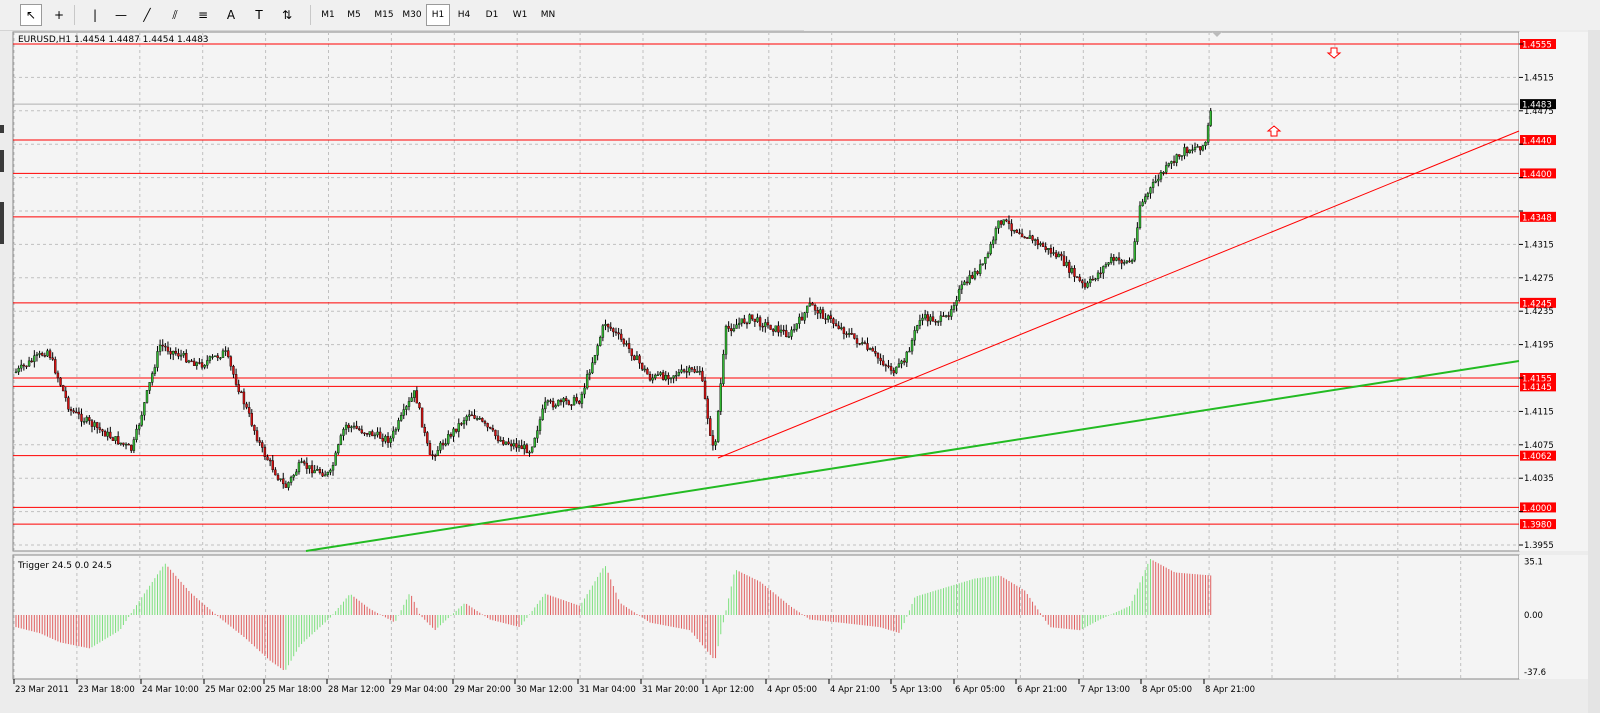 The image size is (1600, 713). Describe the element at coordinates (259, 15) in the screenshot. I see `text-label-icon: T` at that location.